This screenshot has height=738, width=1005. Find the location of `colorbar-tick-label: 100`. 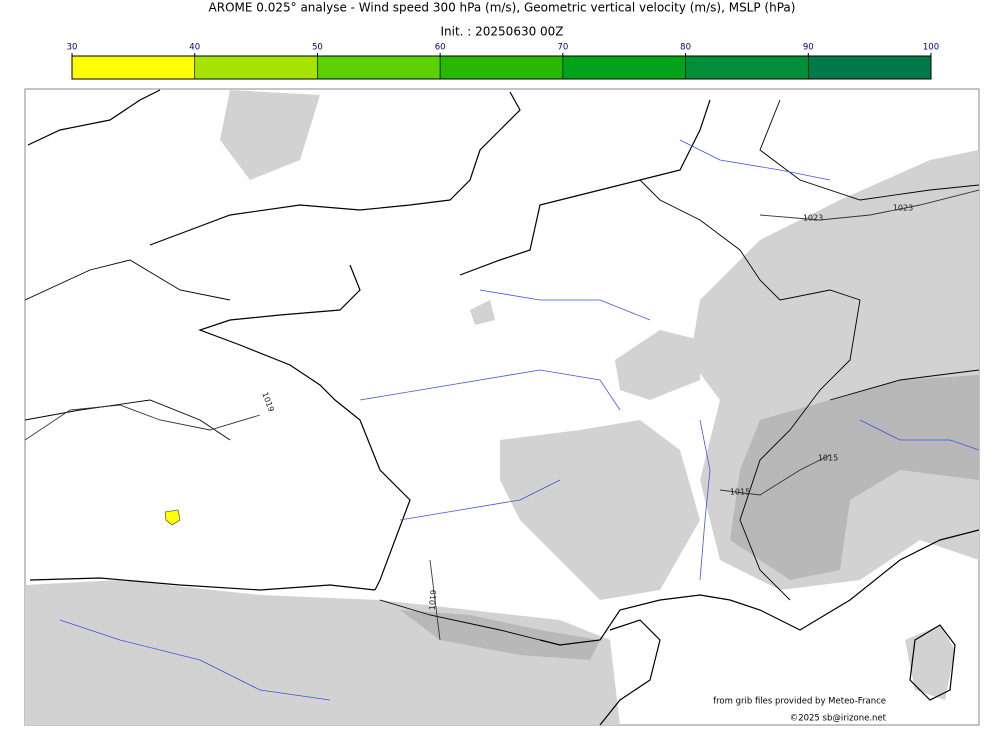

colorbar-tick-label: 100 is located at coordinates (931, 48).